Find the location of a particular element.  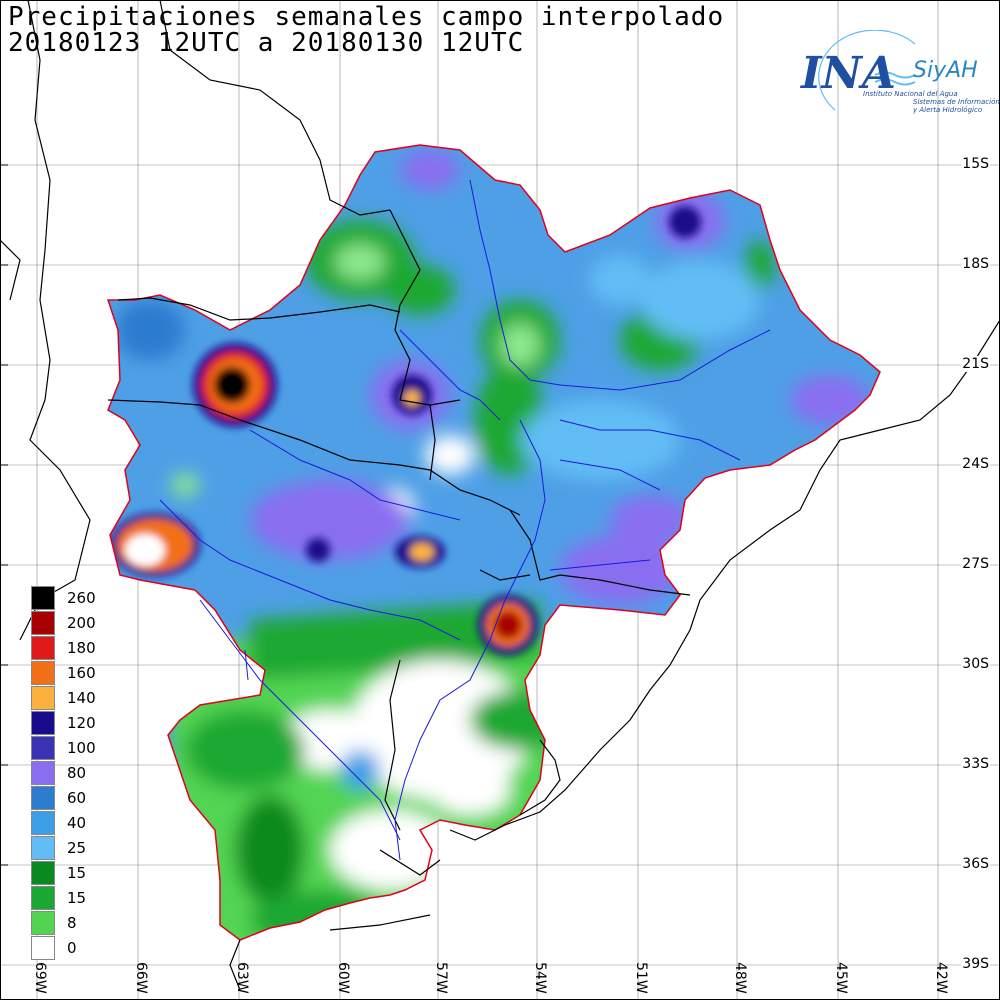

legend-item: 260 is located at coordinates (69, 597).